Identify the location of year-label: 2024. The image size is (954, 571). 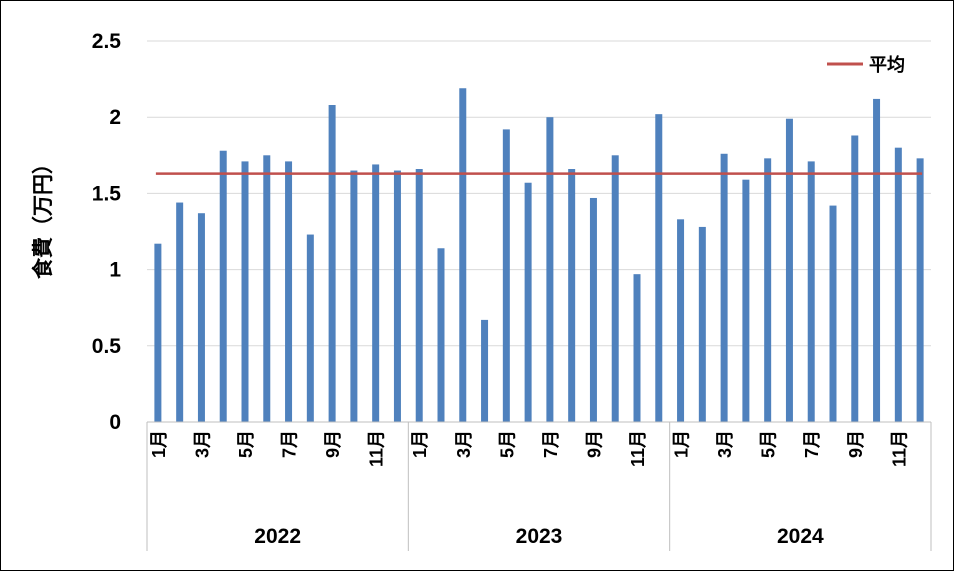
(800, 536).